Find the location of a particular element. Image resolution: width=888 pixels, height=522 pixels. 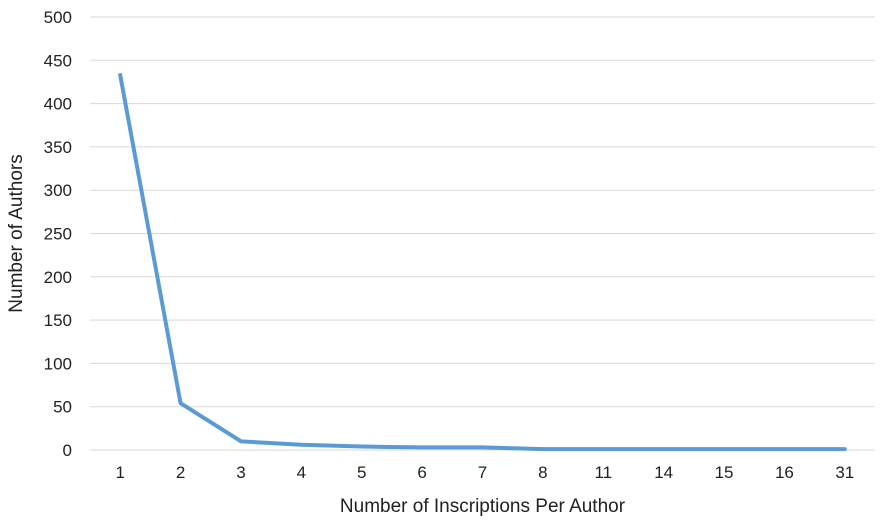

x-axis-tick-labels: 1 2 3 4 5 6 7 8 11 14 15 16 31 is located at coordinates (484, 472).